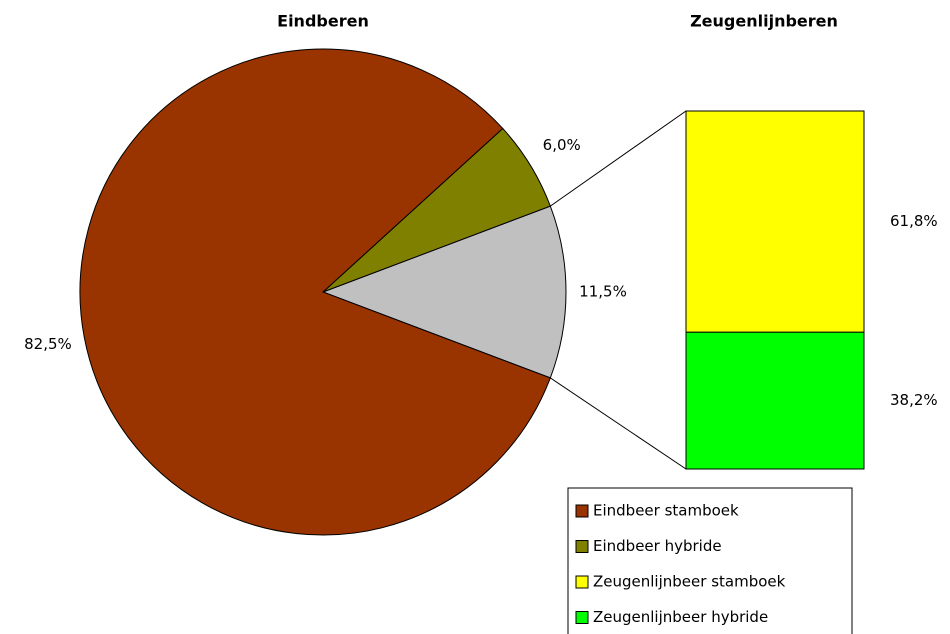 The width and height of the screenshot is (950, 634). Describe the element at coordinates (764, 21) in the screenshot. I see `bar-title: Zeugenlijnberen` at that location.